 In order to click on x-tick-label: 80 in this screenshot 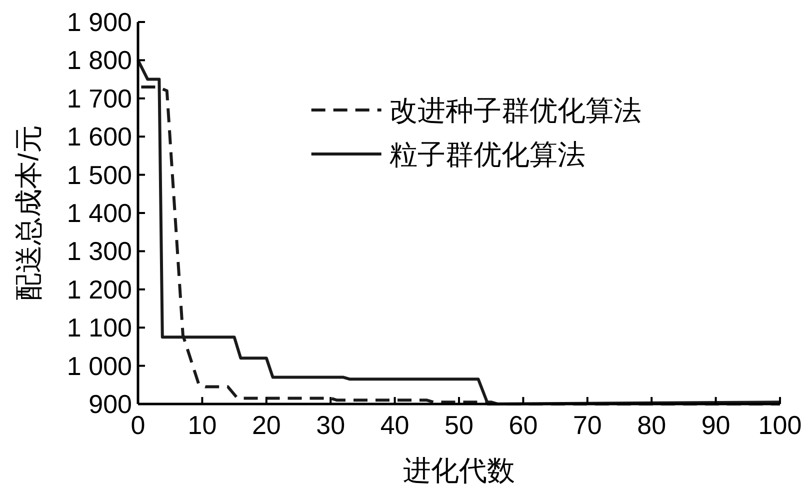, I will do `click(651, 425)`.